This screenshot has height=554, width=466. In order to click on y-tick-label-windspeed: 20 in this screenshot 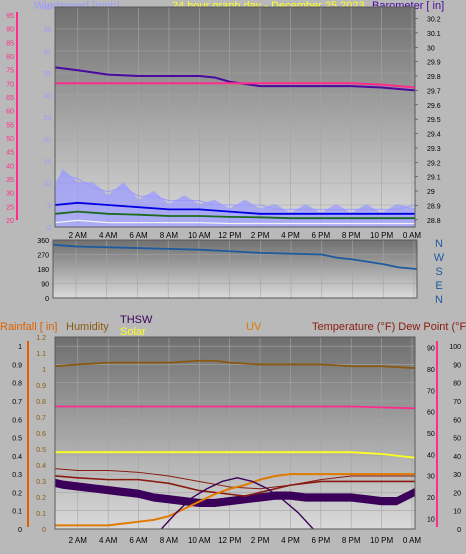, I will do `click(47, 140)`.